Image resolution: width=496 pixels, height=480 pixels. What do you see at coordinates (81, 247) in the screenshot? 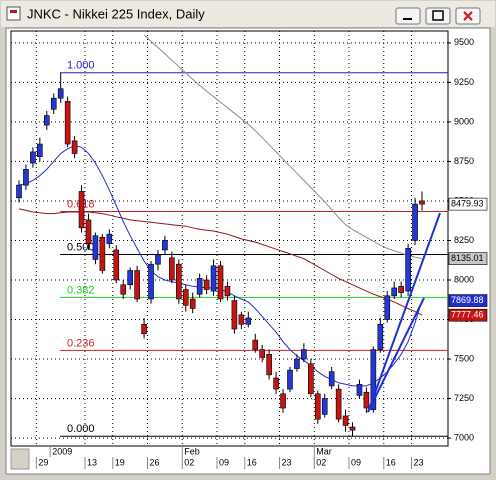
I see `fib-label: 0.500` at bounding box center [81, 247].